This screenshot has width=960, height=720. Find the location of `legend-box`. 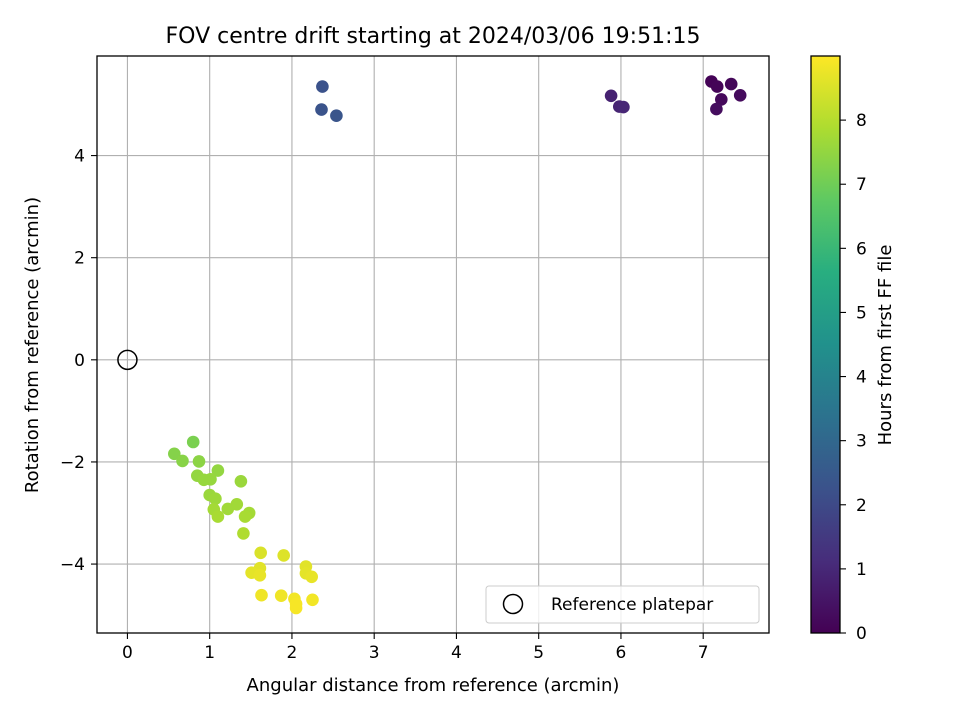

legend-box is located at coordinates (622, 604).